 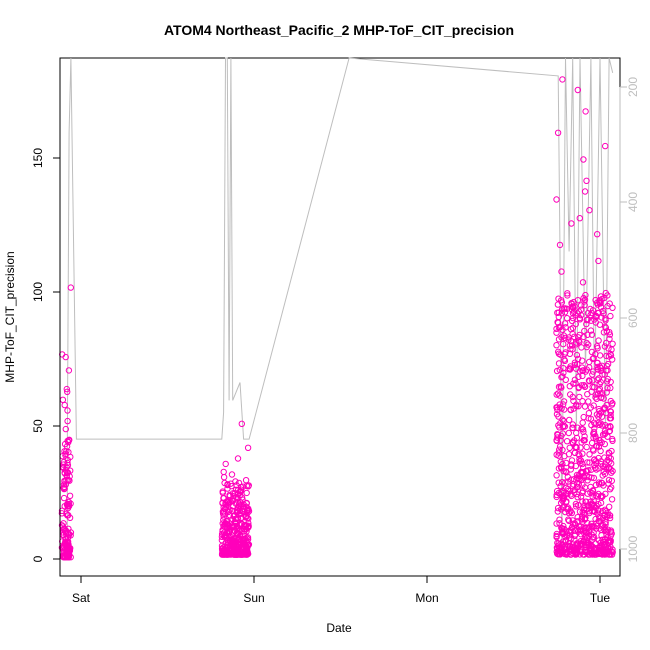 What do you see at coordinates (633, 433) in the screenshot?
I see `y2-tick-label-800: 800` at bounding box center [633, 433].